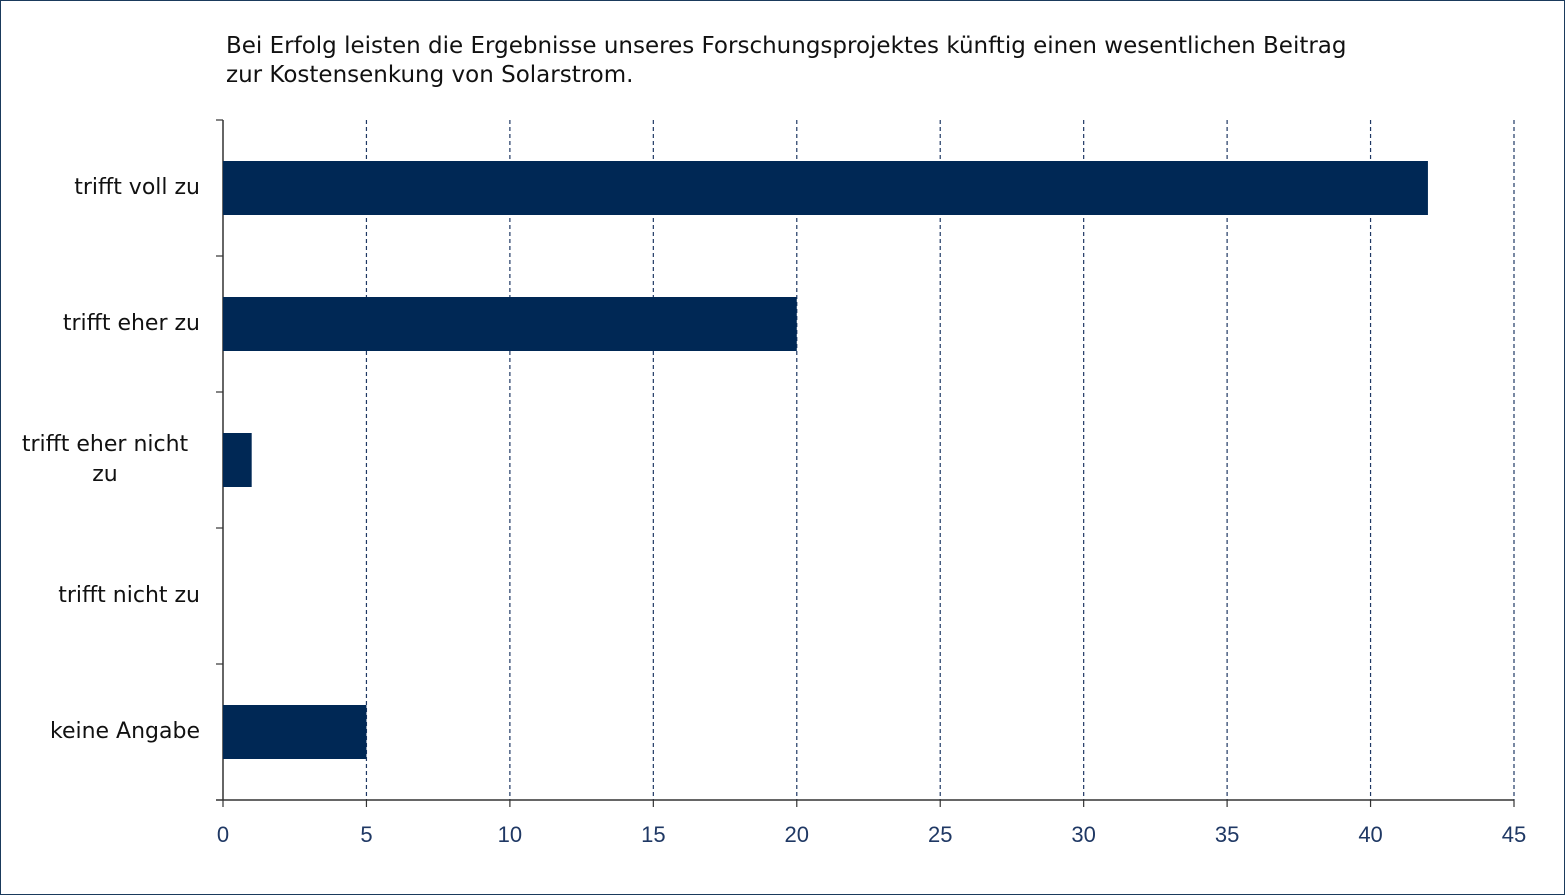 This screenshot has height=895, width=1565. What do you see at coordinates (1227, 834) in the screenshot?
I see `x-tick-label: 35` at bounding box center [1227, 834].